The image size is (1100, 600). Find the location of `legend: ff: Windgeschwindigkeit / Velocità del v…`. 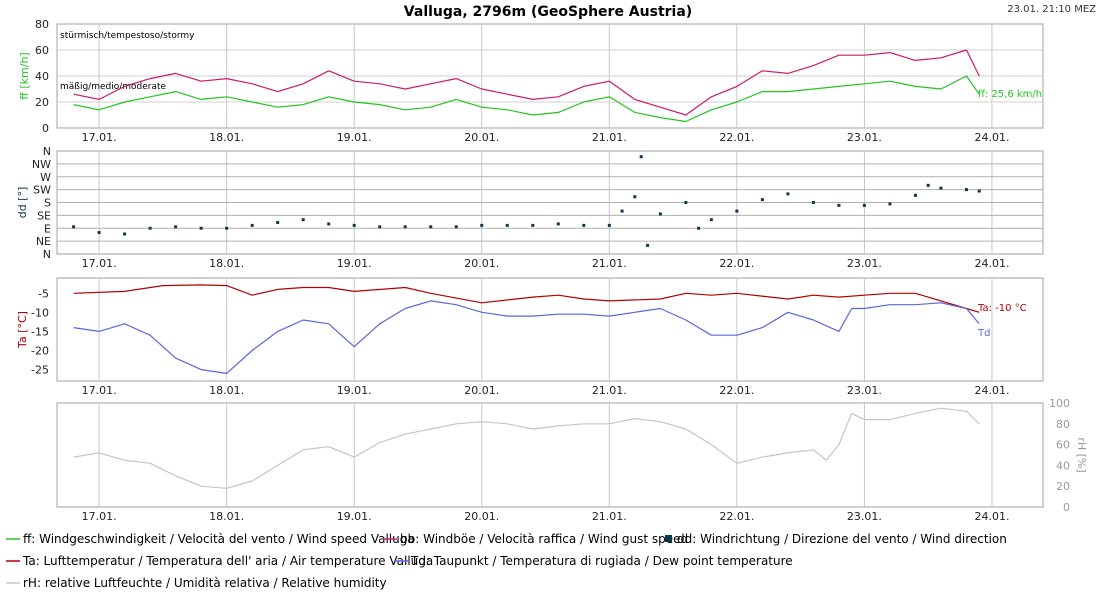

legend: ff: Windgeschwindigkeit / Velocità del v… is located at coordinates (506, 561).